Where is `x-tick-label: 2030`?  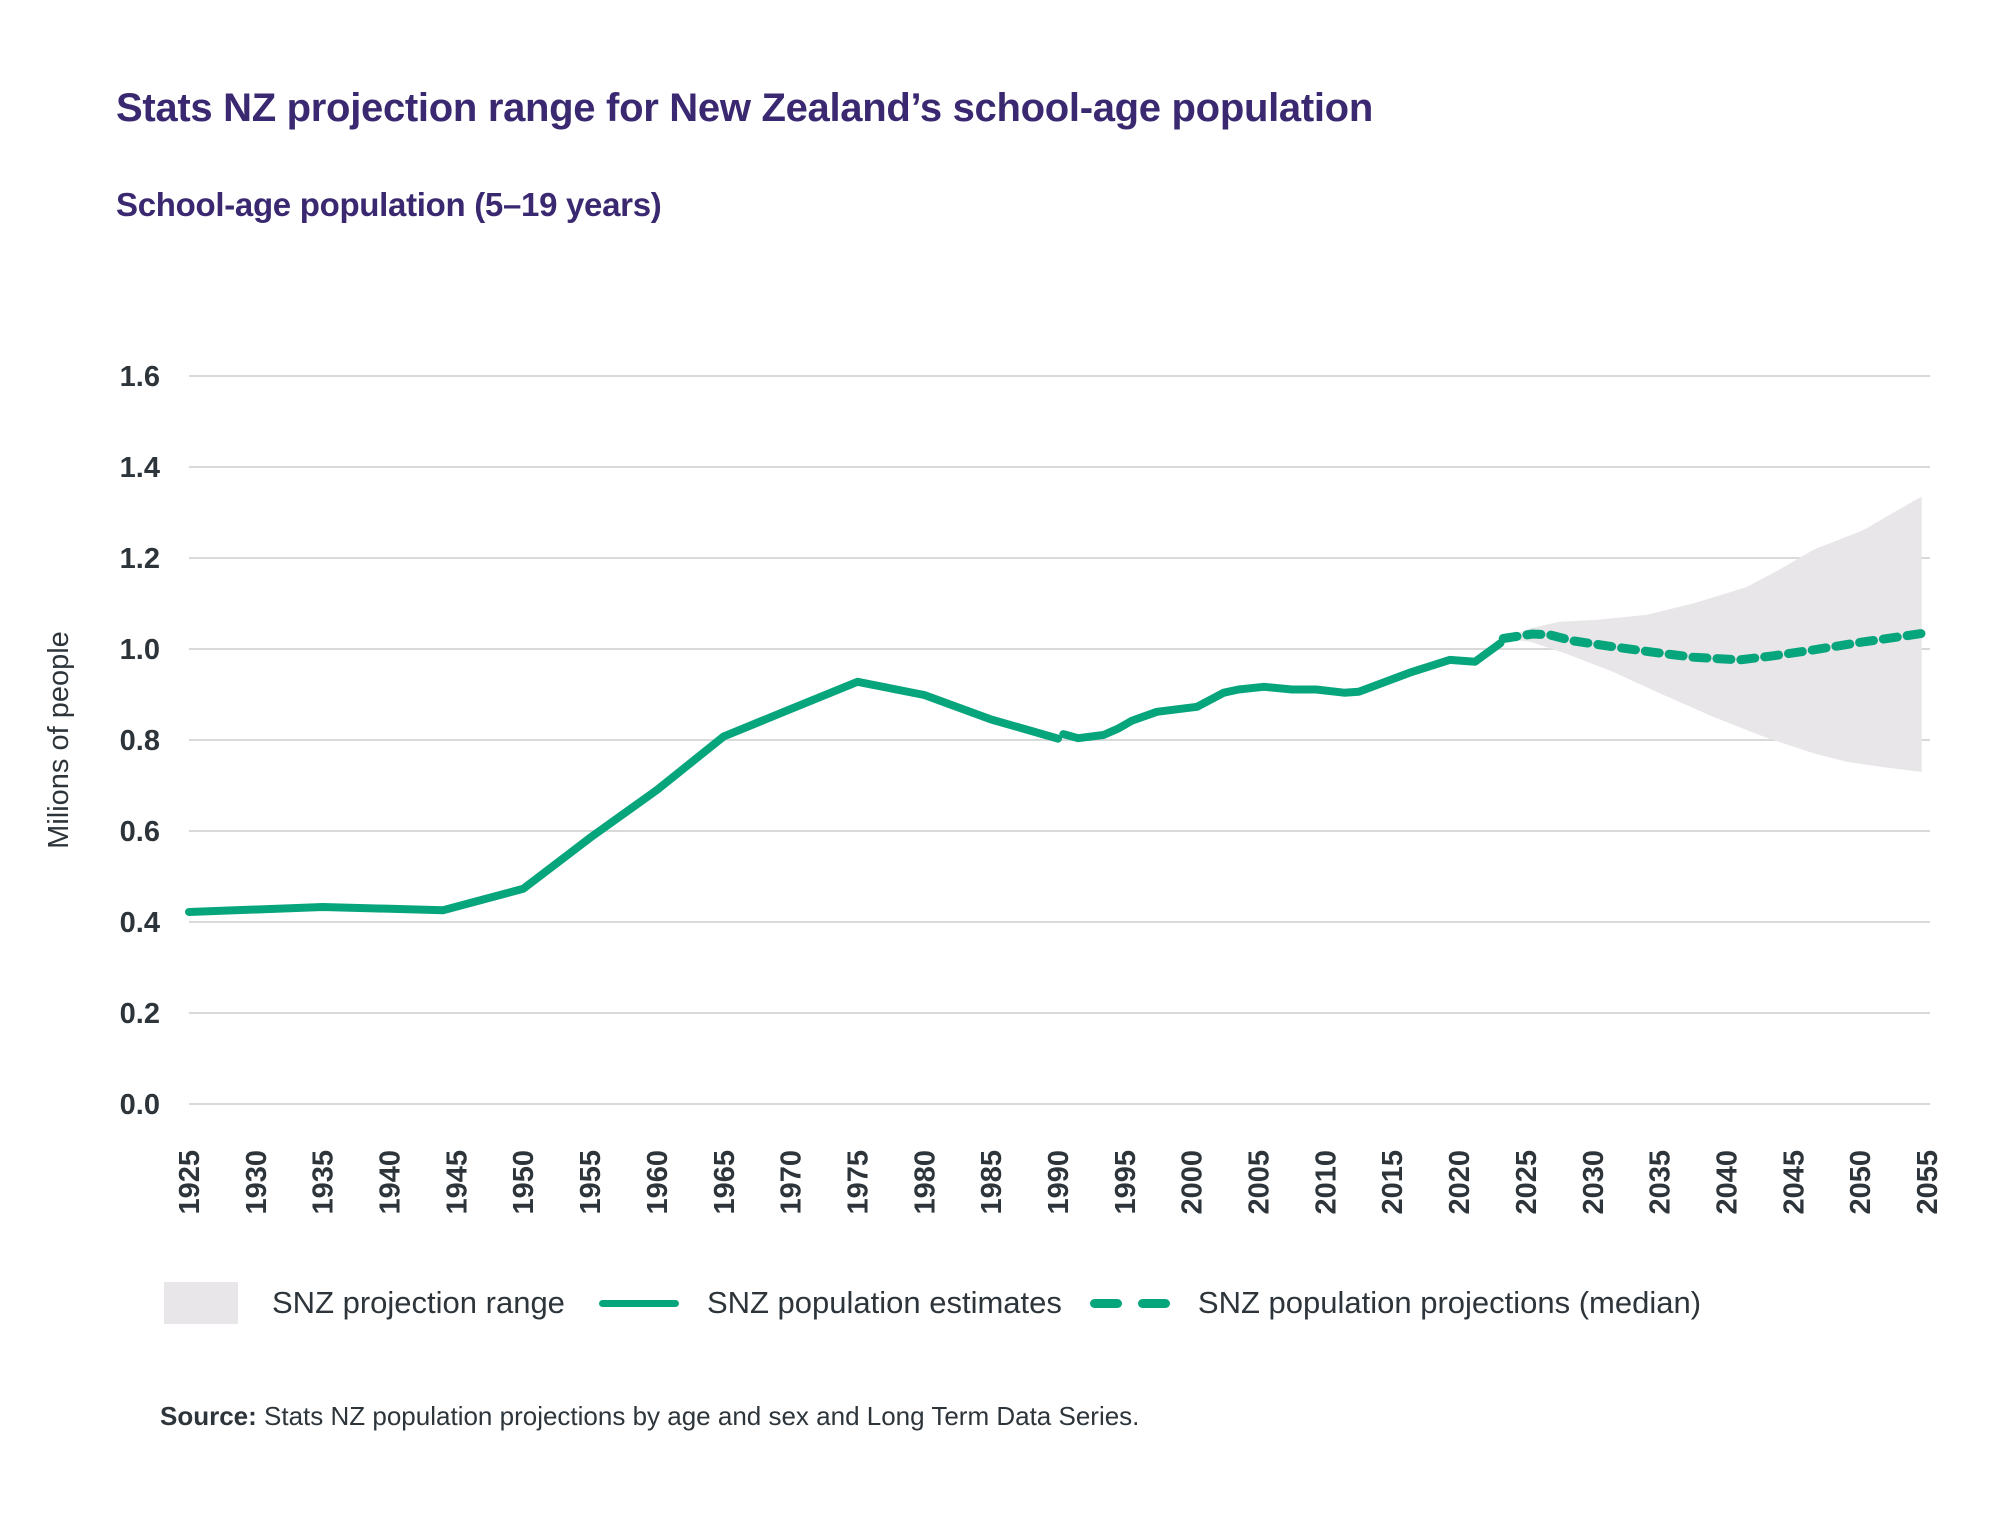 x-tick-label: 2030 is located at coordinates (1594, 1182).